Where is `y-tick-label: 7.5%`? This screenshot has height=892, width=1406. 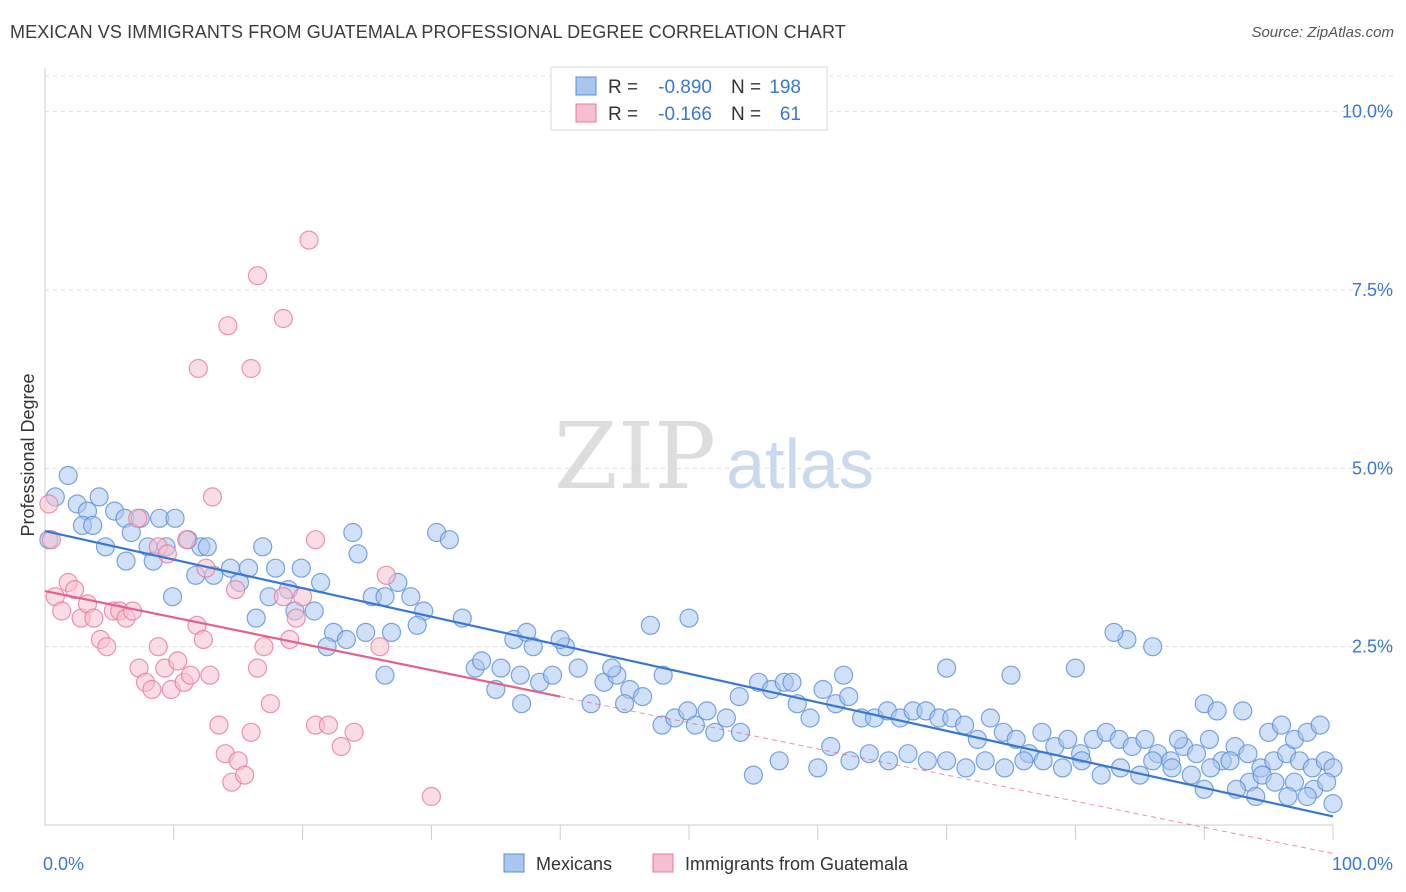 y-tick-label: 7.5% is located at coordinates (1372, 290).